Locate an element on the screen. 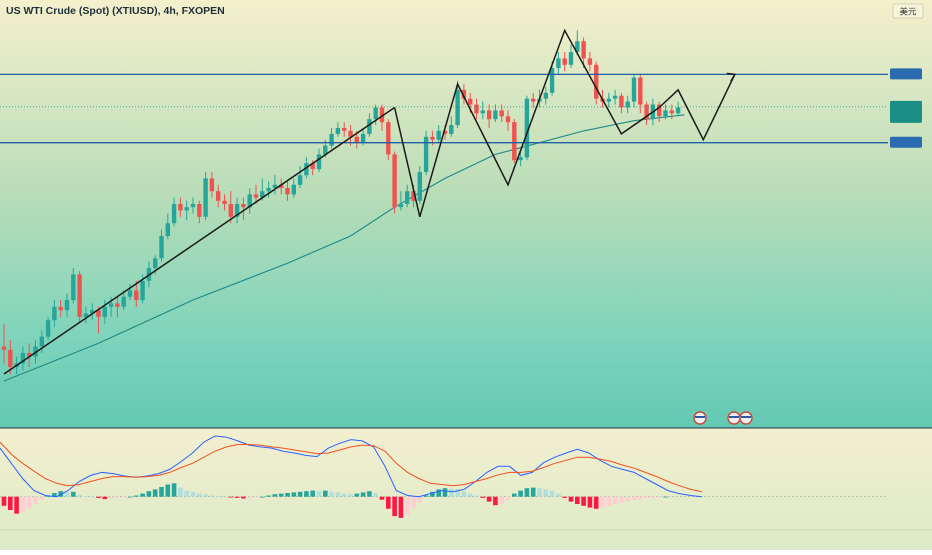 The image size is (932, 555). macd-line is located at coordinates (351, 466).